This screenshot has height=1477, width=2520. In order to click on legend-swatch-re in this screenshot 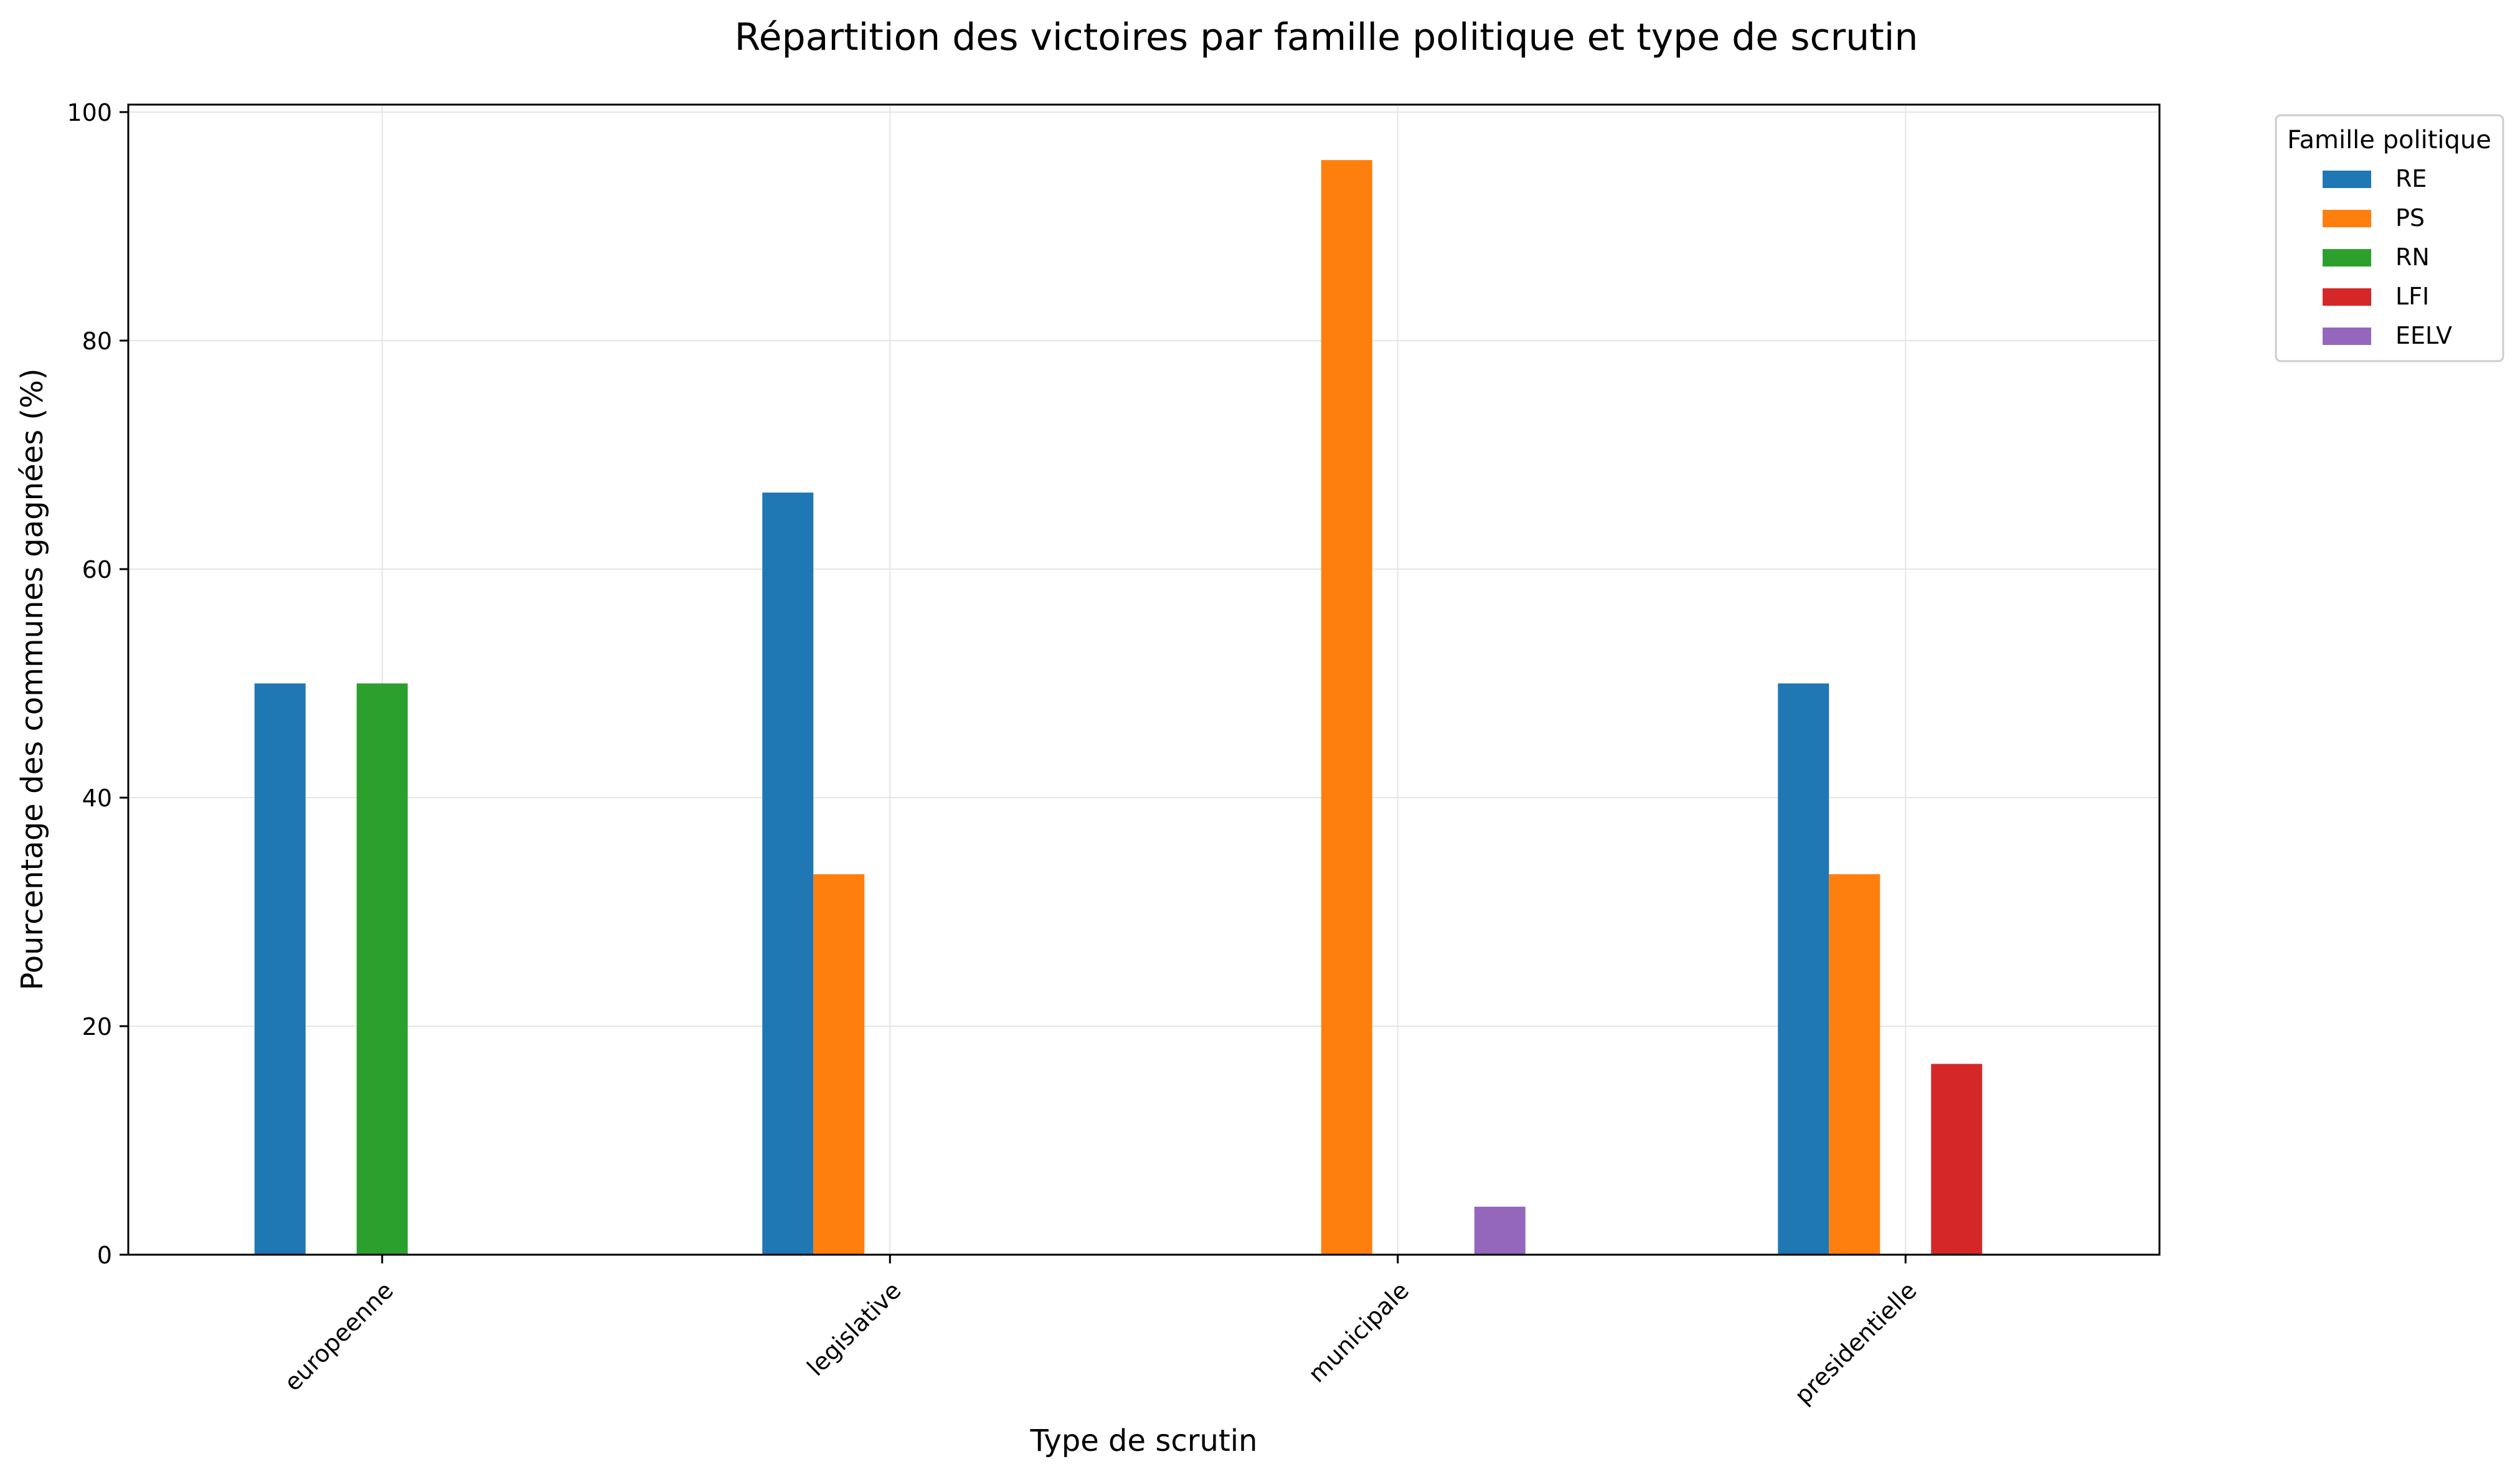, I will do `click(2347, 179)`.